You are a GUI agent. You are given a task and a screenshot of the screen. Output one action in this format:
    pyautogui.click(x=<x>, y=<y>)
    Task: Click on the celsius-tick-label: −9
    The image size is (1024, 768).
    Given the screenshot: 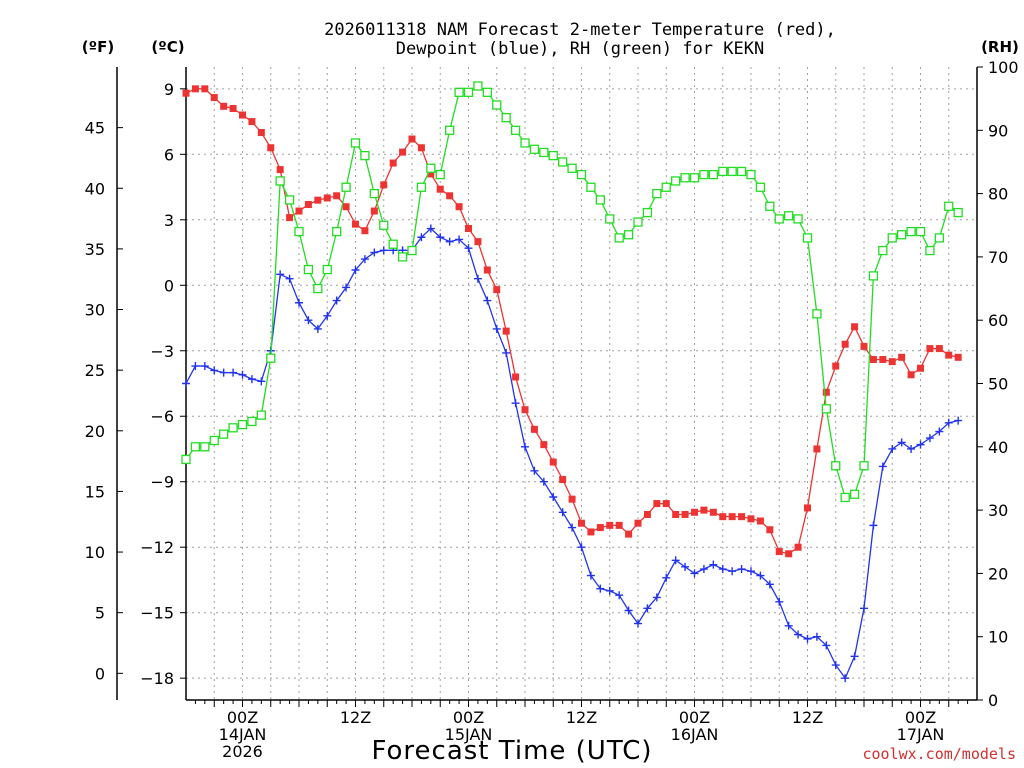 What is the action you would take?
    pyautogui.click(x=162, y=482)
    